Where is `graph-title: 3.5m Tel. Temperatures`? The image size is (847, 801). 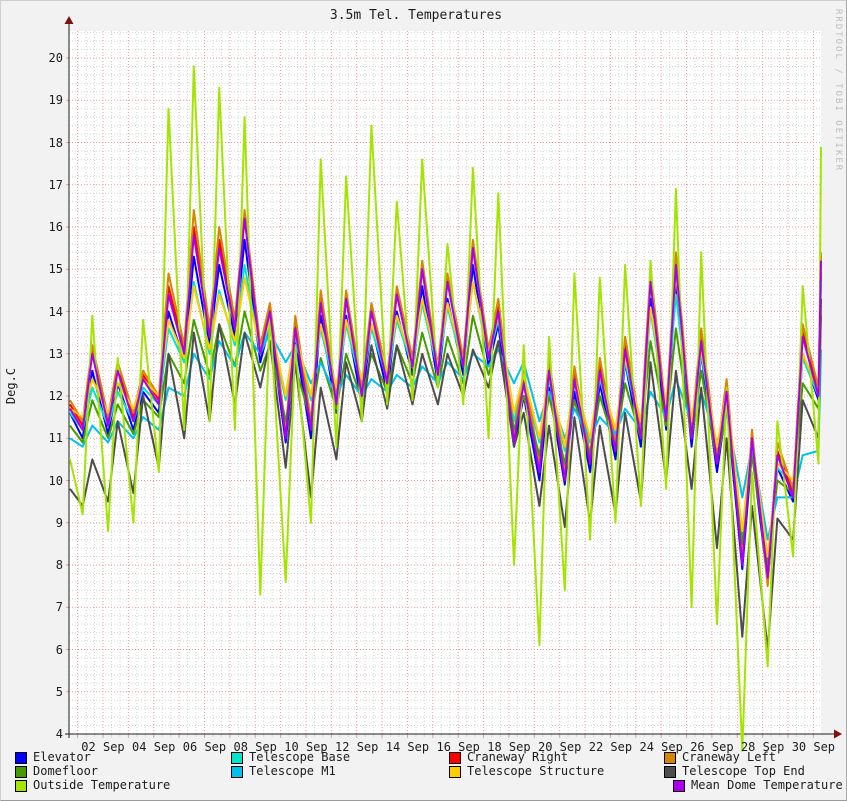 graph-title: 3.5m Tel. Temperatures is located at coordinates (416, 15).